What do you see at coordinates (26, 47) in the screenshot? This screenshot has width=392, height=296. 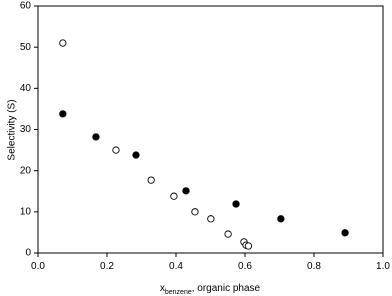 I see `y-tick-label: 50` at bounding box center [26, 47].